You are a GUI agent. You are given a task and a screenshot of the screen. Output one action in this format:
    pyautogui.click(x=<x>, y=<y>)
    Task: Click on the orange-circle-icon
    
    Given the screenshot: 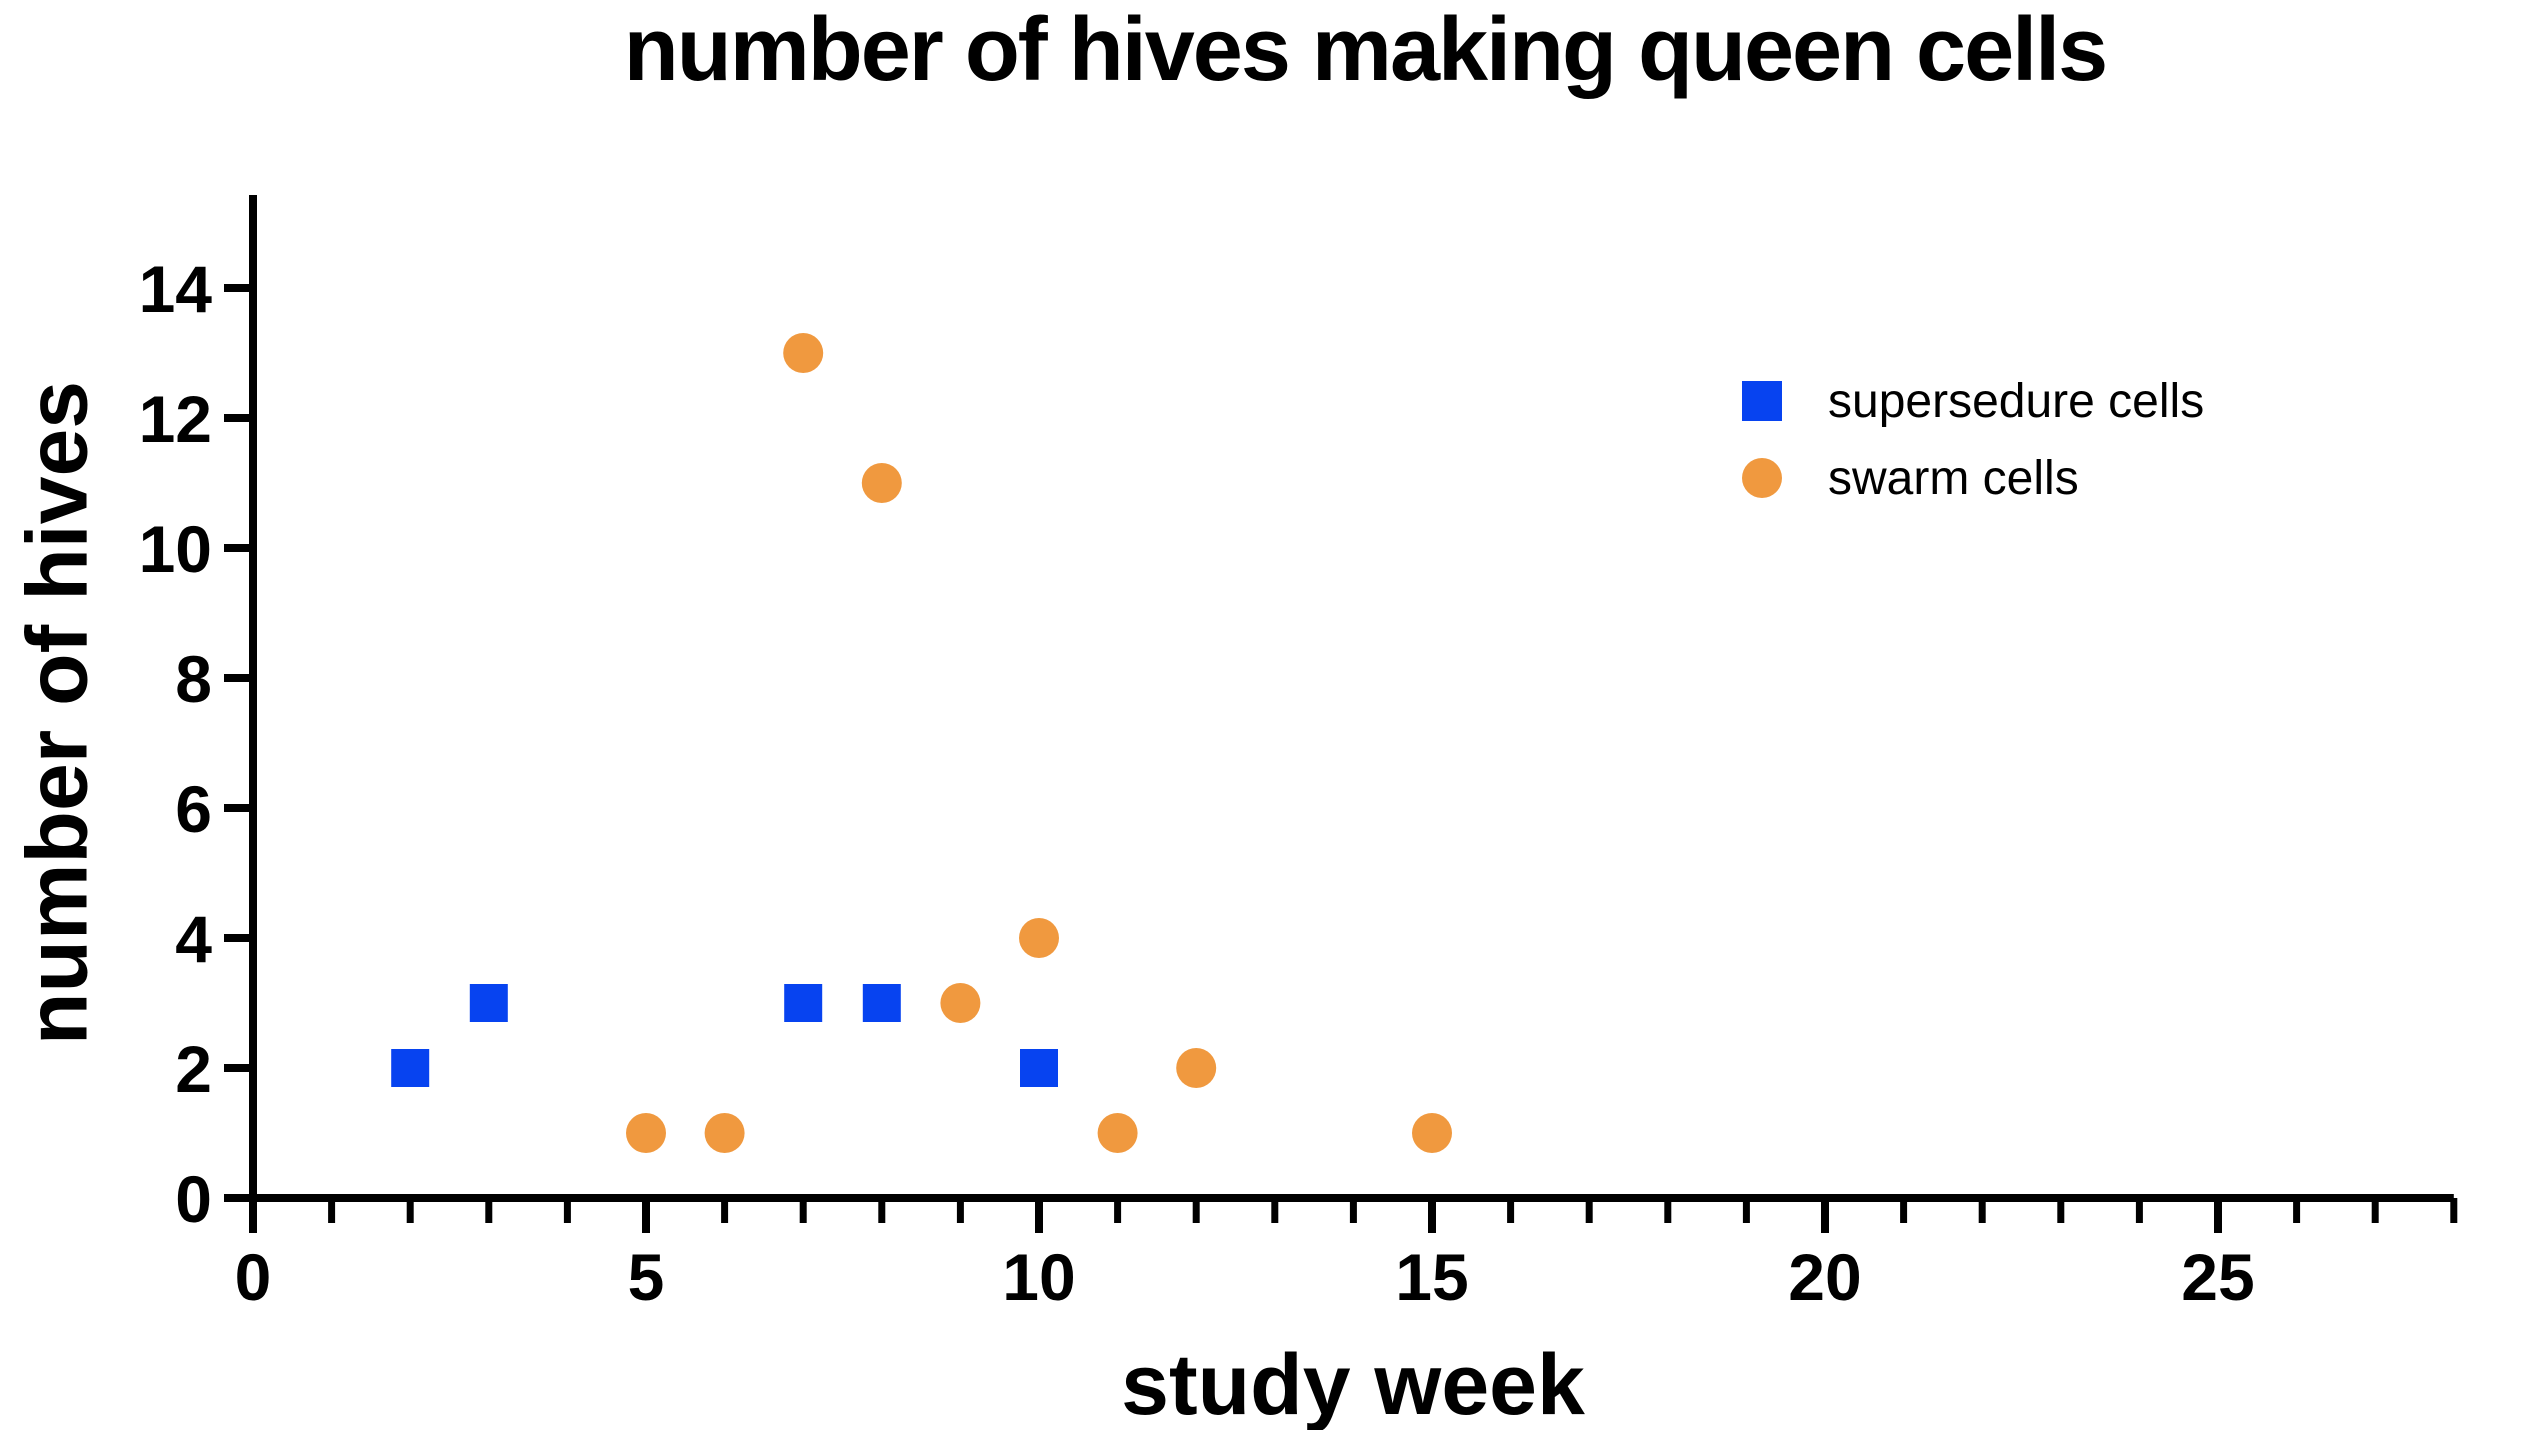 What is the action you would take?
    pyautogui.click(x=1762, y=478)
    